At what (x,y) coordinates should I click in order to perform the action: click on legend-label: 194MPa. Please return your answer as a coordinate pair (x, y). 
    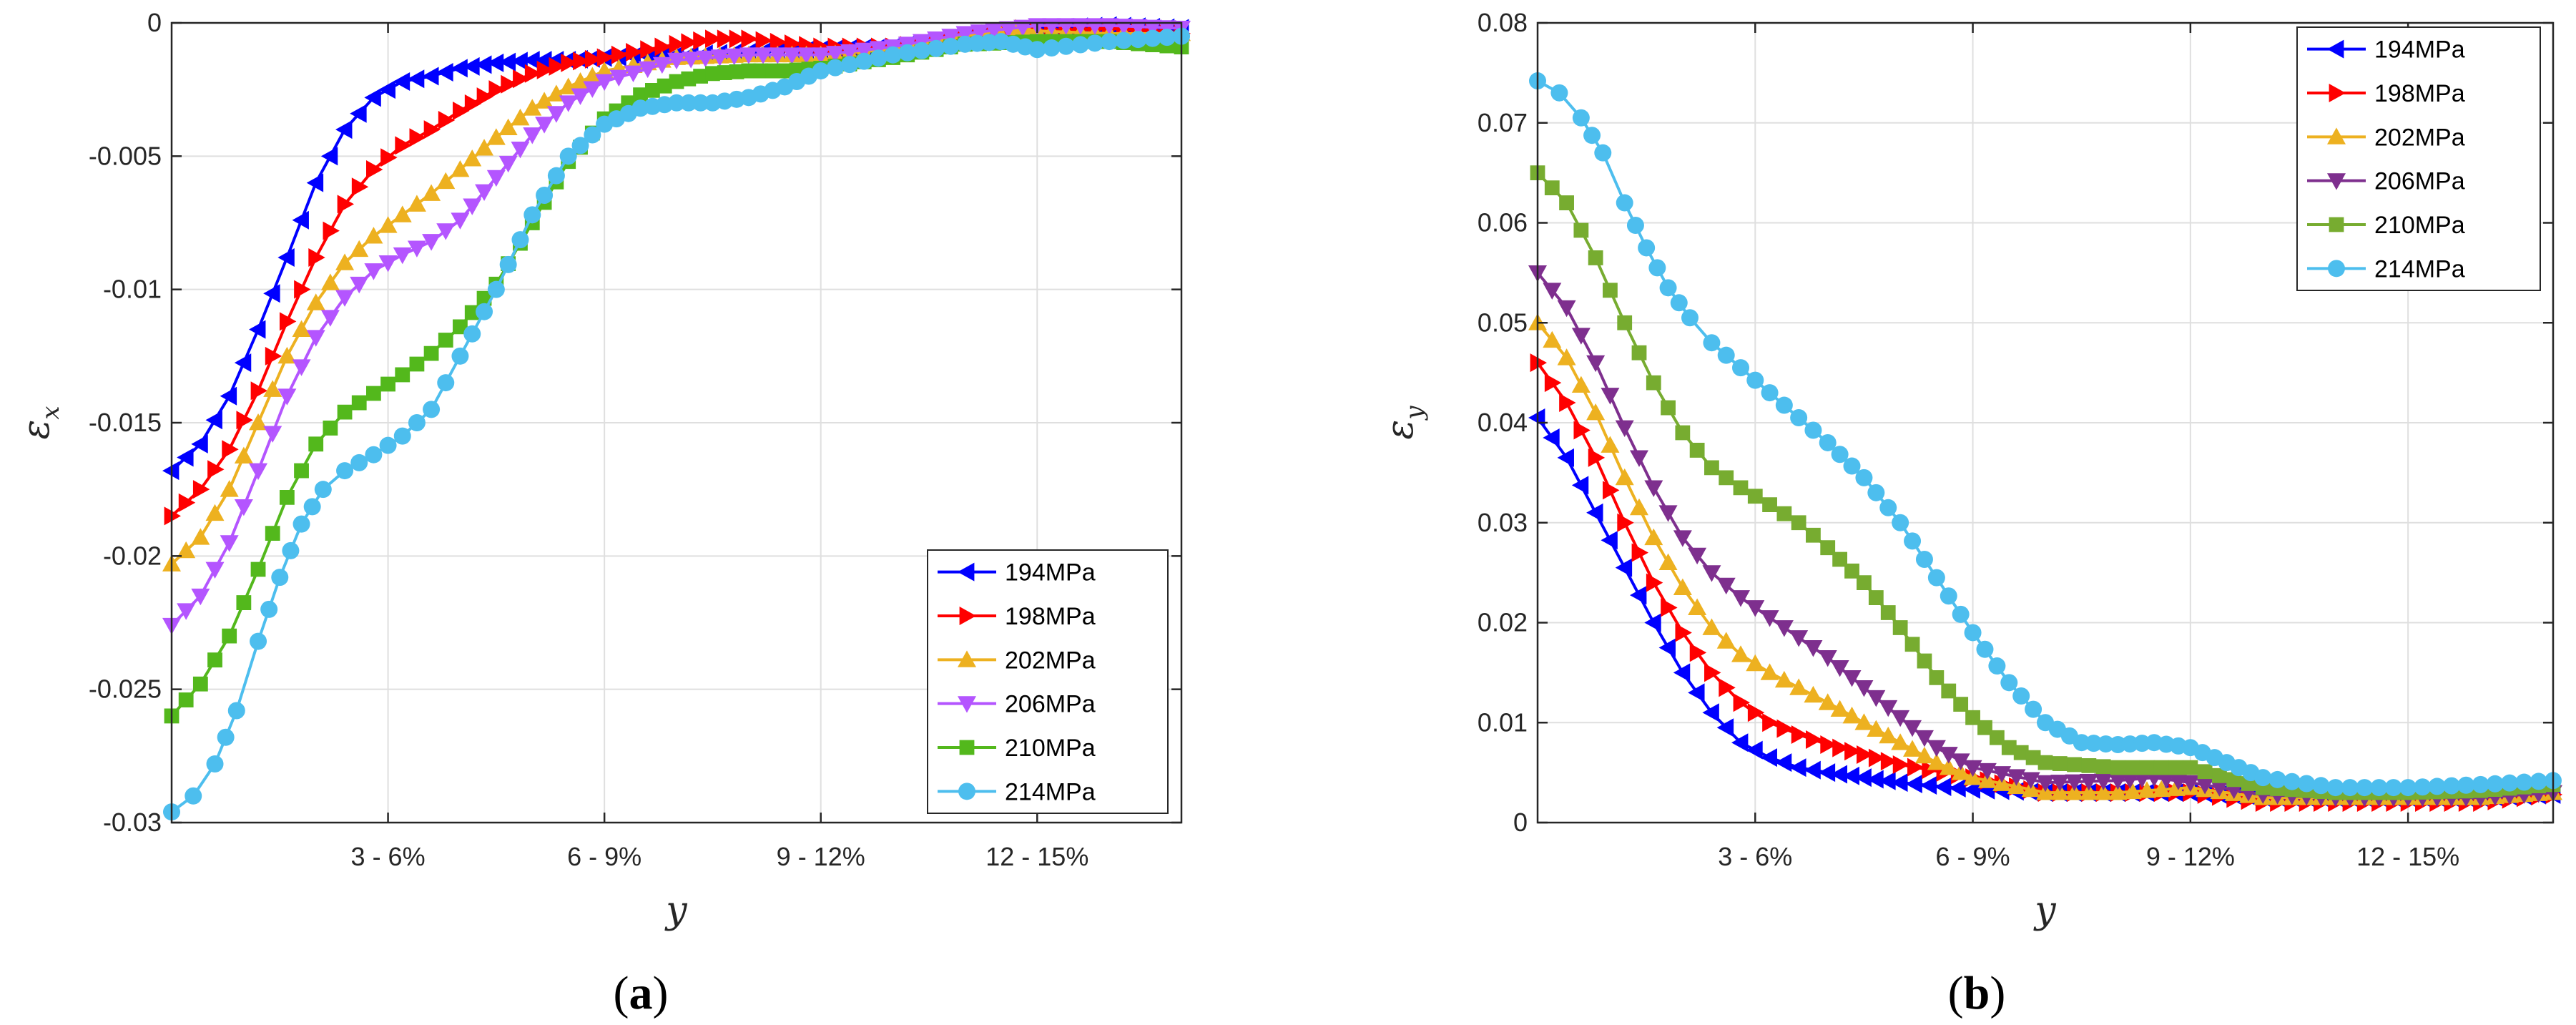
    Looking at the image, I should click on (2419, 50).